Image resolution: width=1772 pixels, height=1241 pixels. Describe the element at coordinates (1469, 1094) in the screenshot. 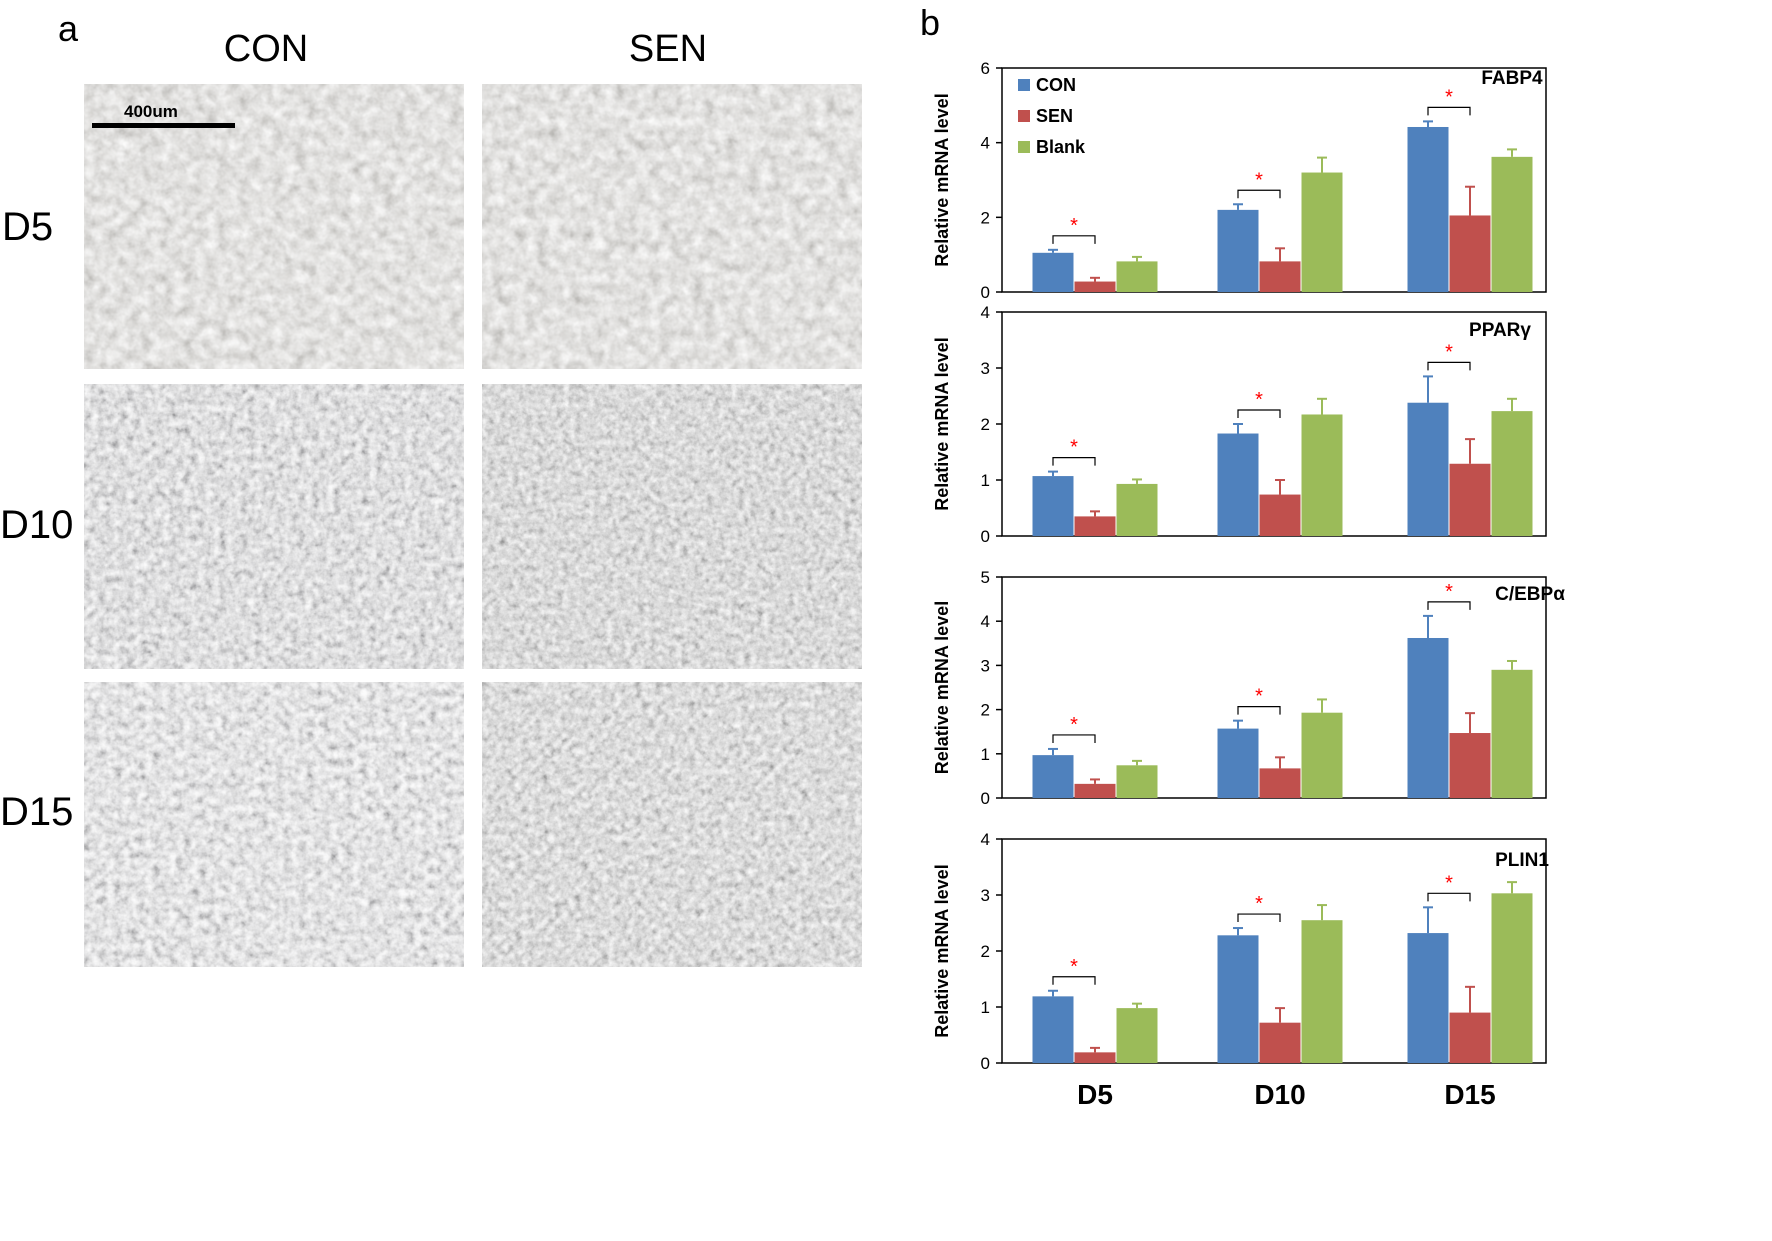

I see `x-category-label: D15` at that location.